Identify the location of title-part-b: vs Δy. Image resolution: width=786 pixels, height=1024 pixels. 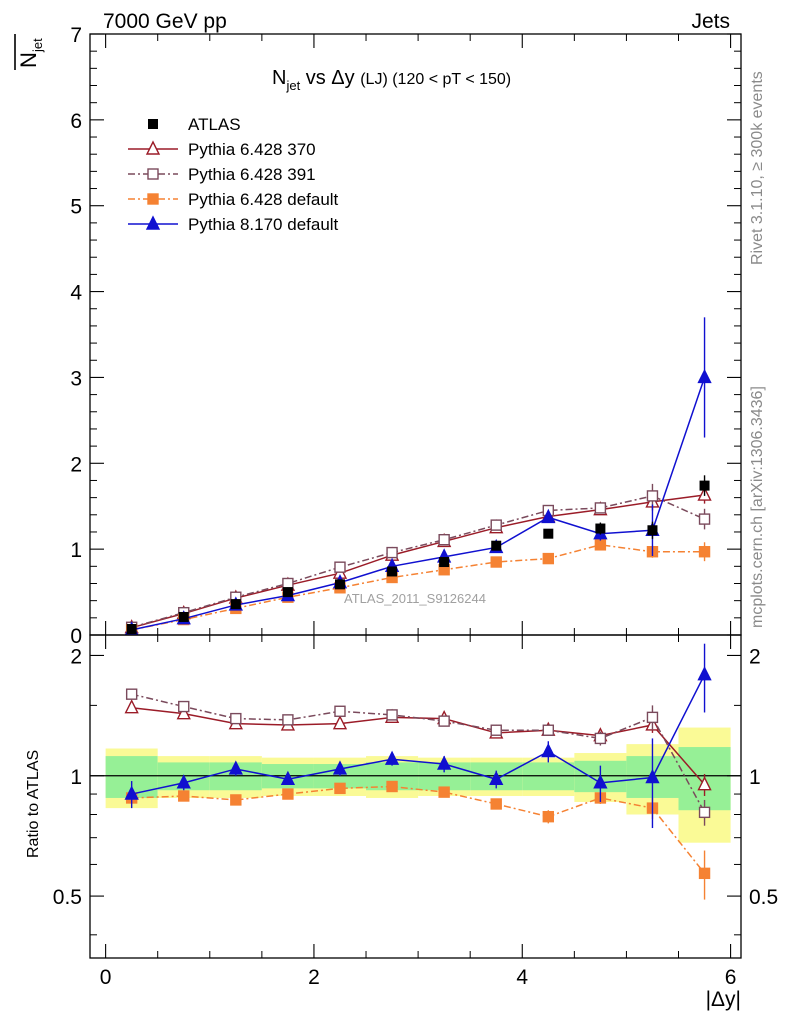
(330, 78).